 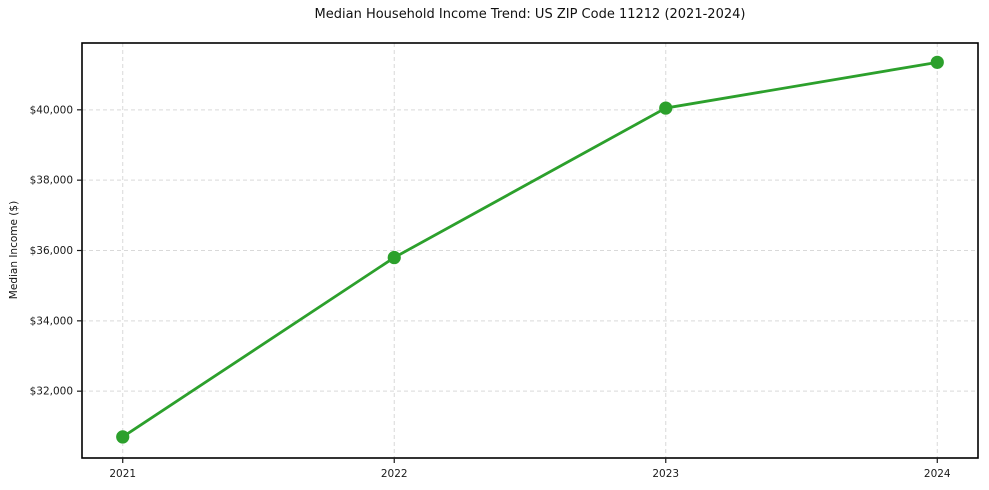 I want to click on x-tick-label: 2023, so click(x=665, y=474).